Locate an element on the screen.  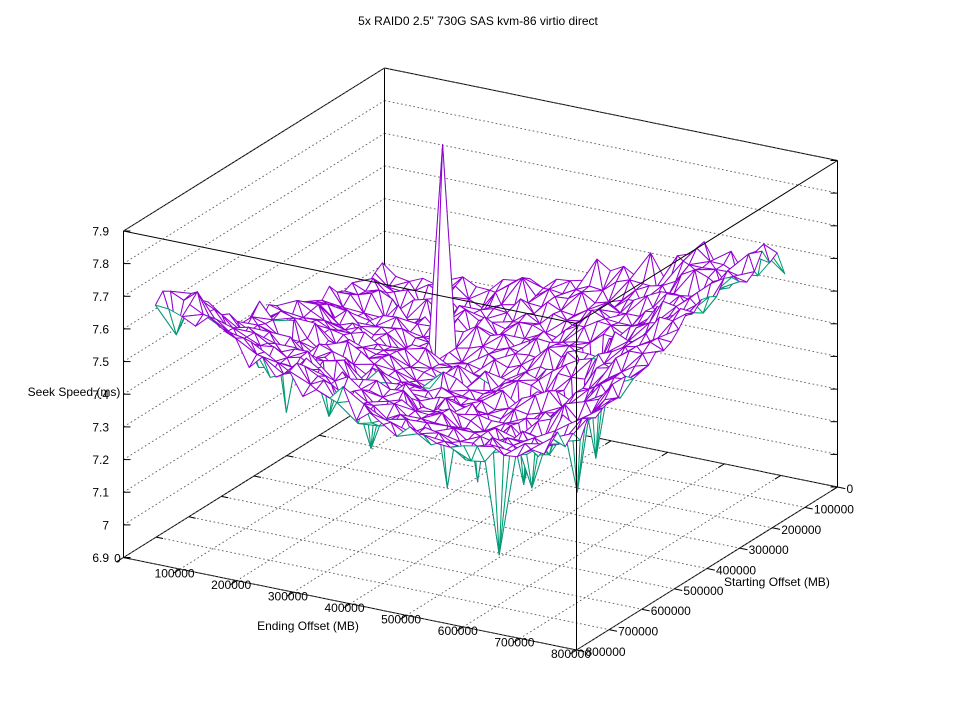
svg-text: 7.2 is located at coordinates (100, 460).